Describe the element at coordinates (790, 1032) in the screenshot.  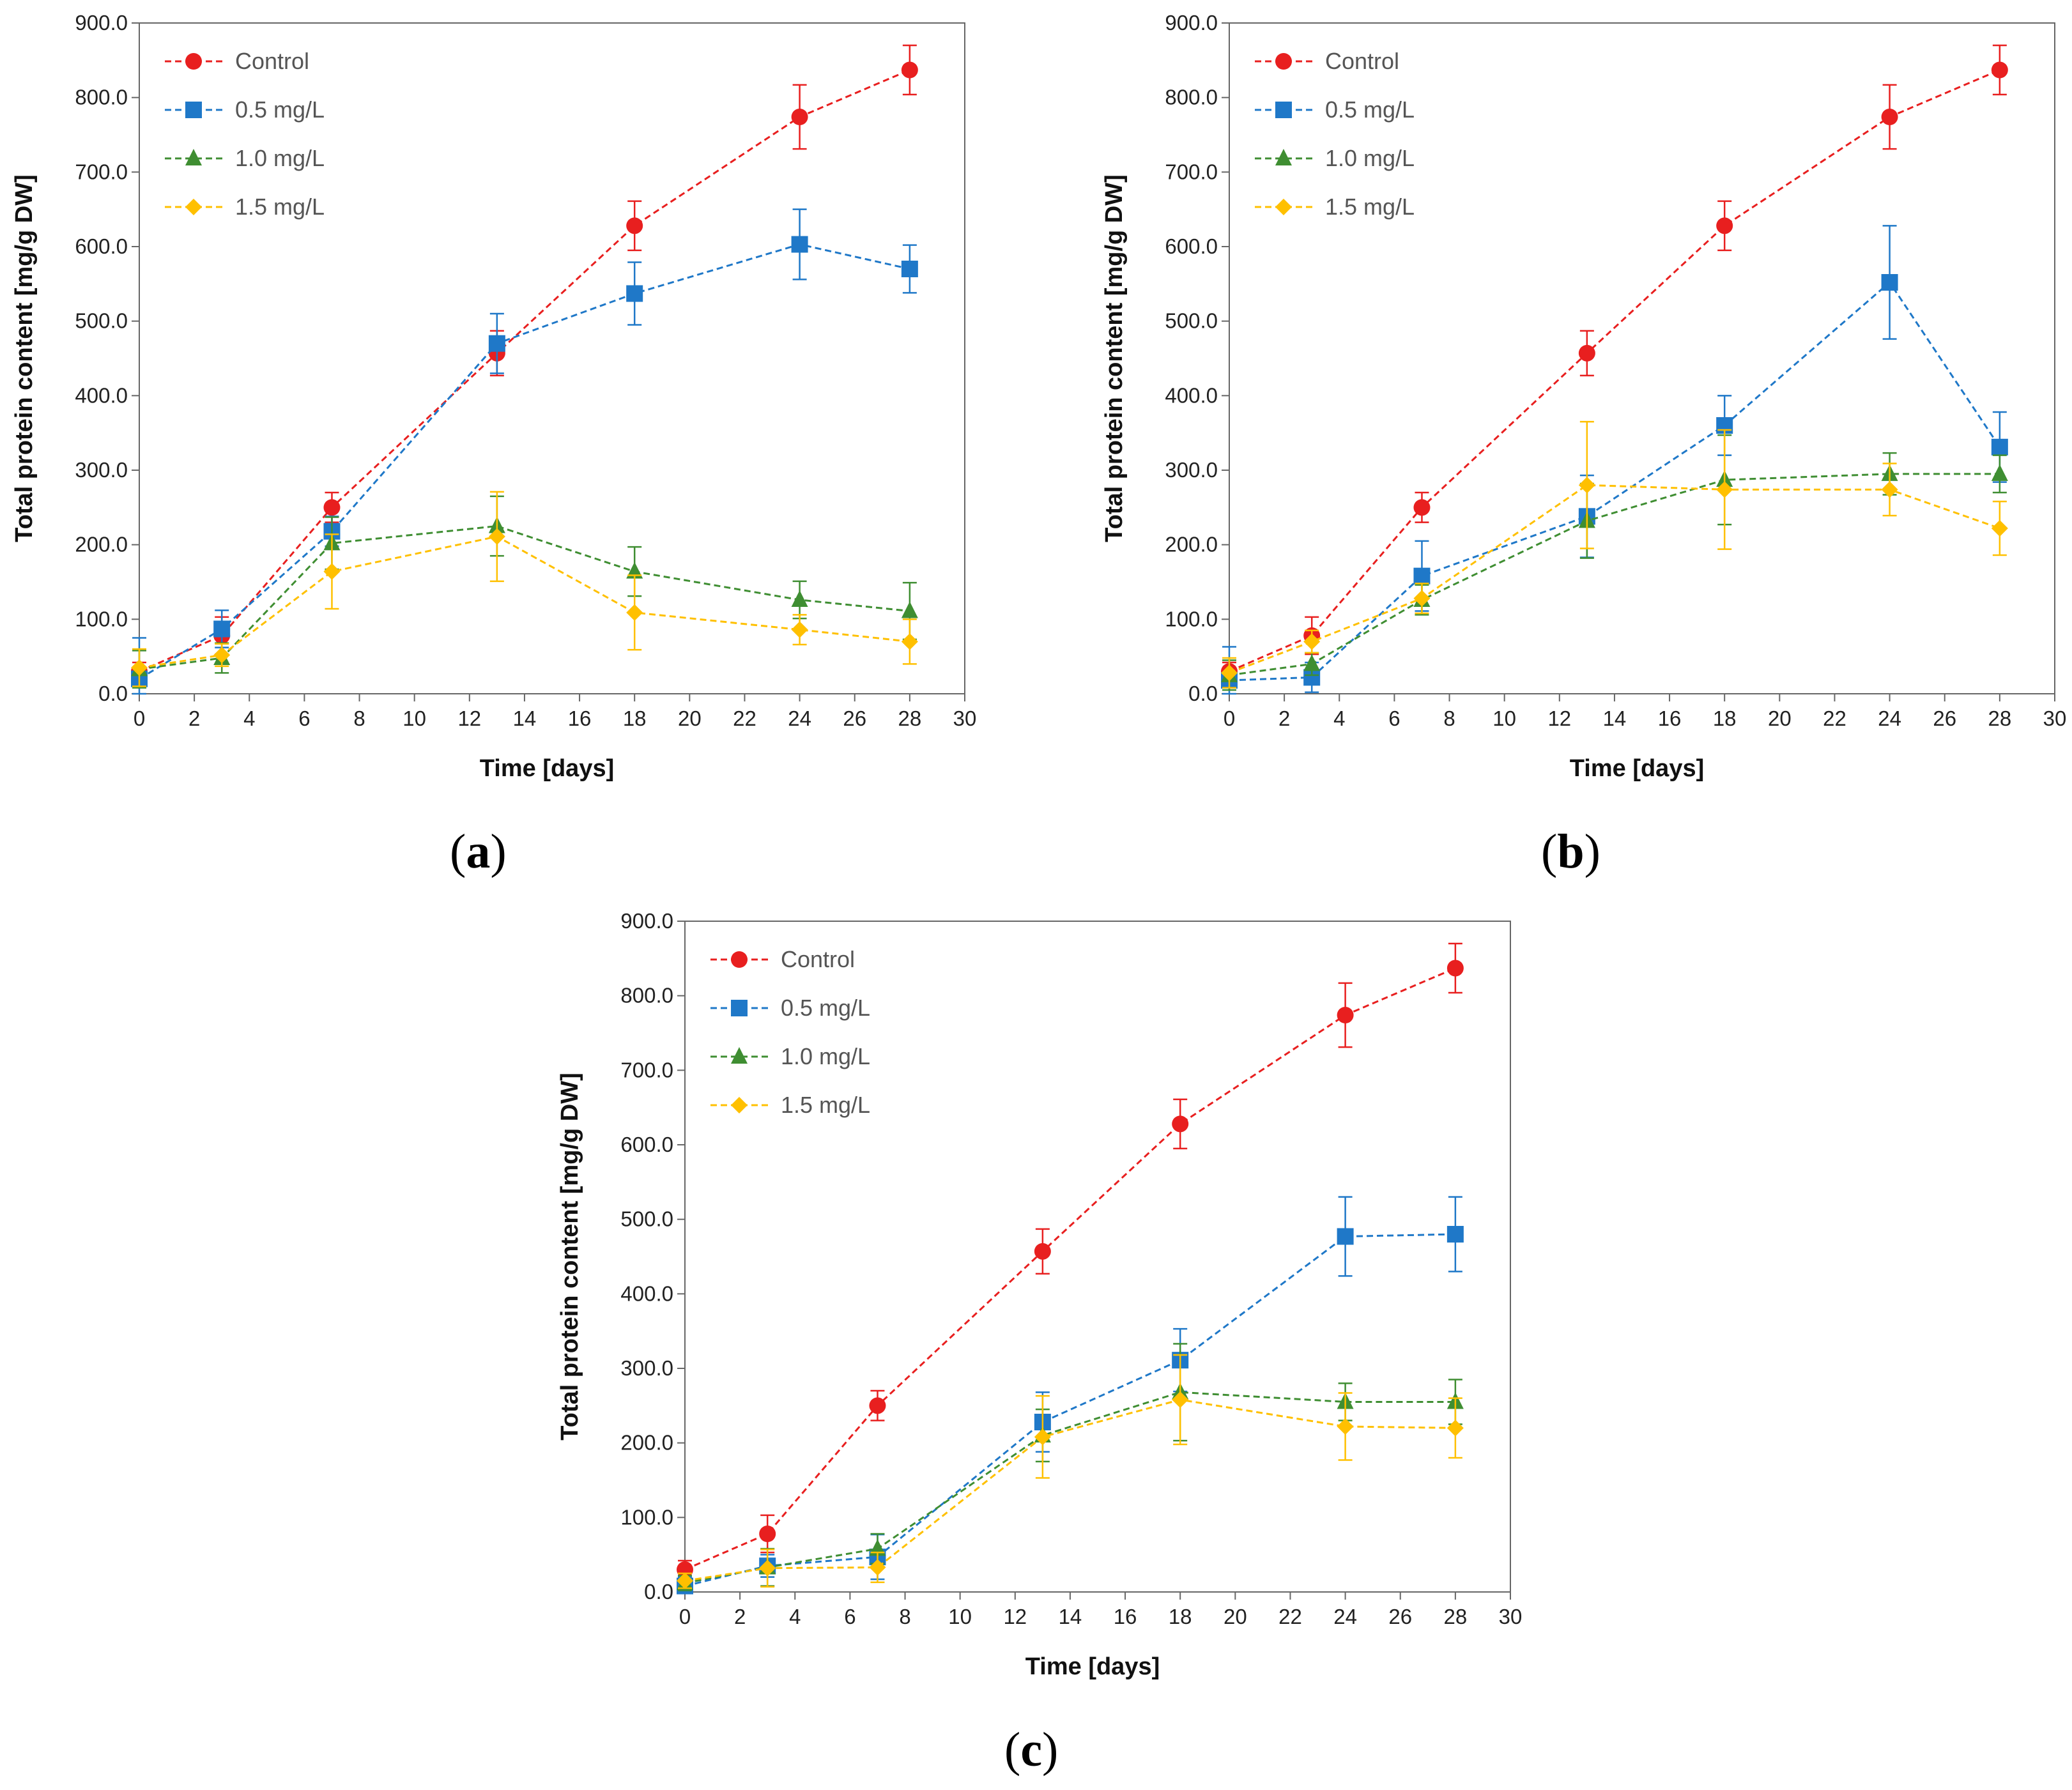
I see `legend-c: Control 0.5 mg/L 1.0 mg/L 1.5 mg/L` at that location.